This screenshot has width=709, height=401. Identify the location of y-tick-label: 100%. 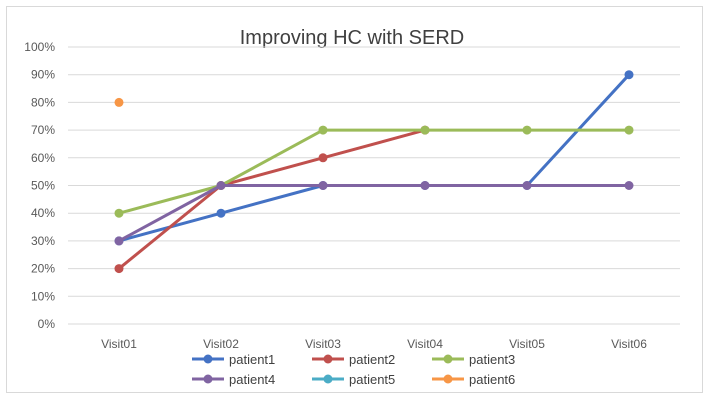
(39, 47).